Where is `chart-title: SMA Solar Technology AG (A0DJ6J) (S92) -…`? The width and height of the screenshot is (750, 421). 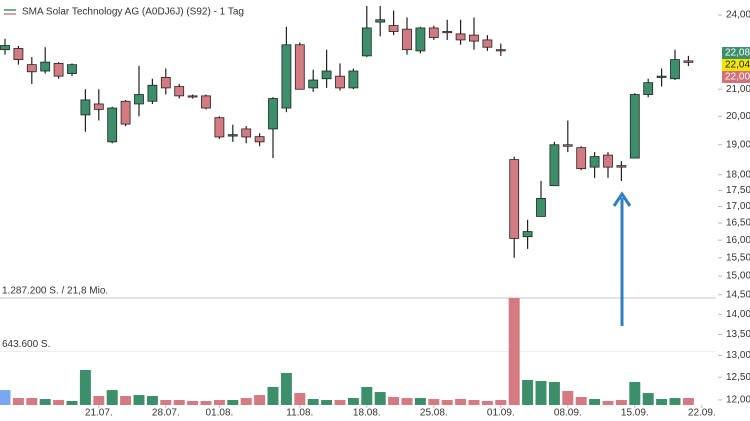
chart-title: SMA Solar Technology AG (A0DJ6J) (S92) -… is located at coordinates (133, 12).